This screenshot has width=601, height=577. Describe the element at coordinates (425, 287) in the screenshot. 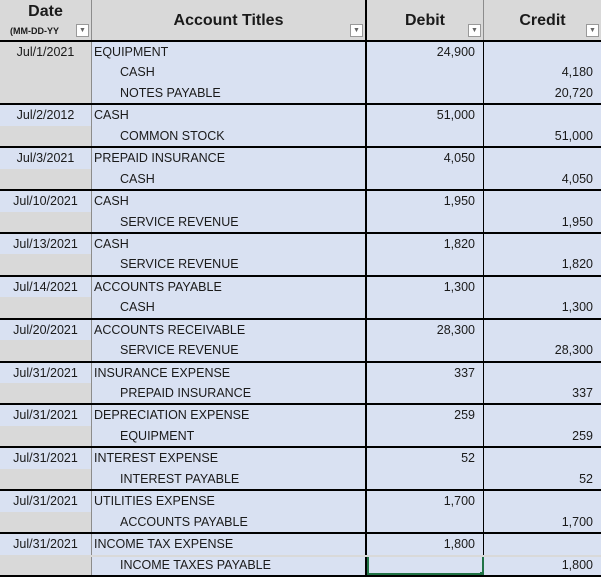

I see `debit-cell: 1,300` at that location.